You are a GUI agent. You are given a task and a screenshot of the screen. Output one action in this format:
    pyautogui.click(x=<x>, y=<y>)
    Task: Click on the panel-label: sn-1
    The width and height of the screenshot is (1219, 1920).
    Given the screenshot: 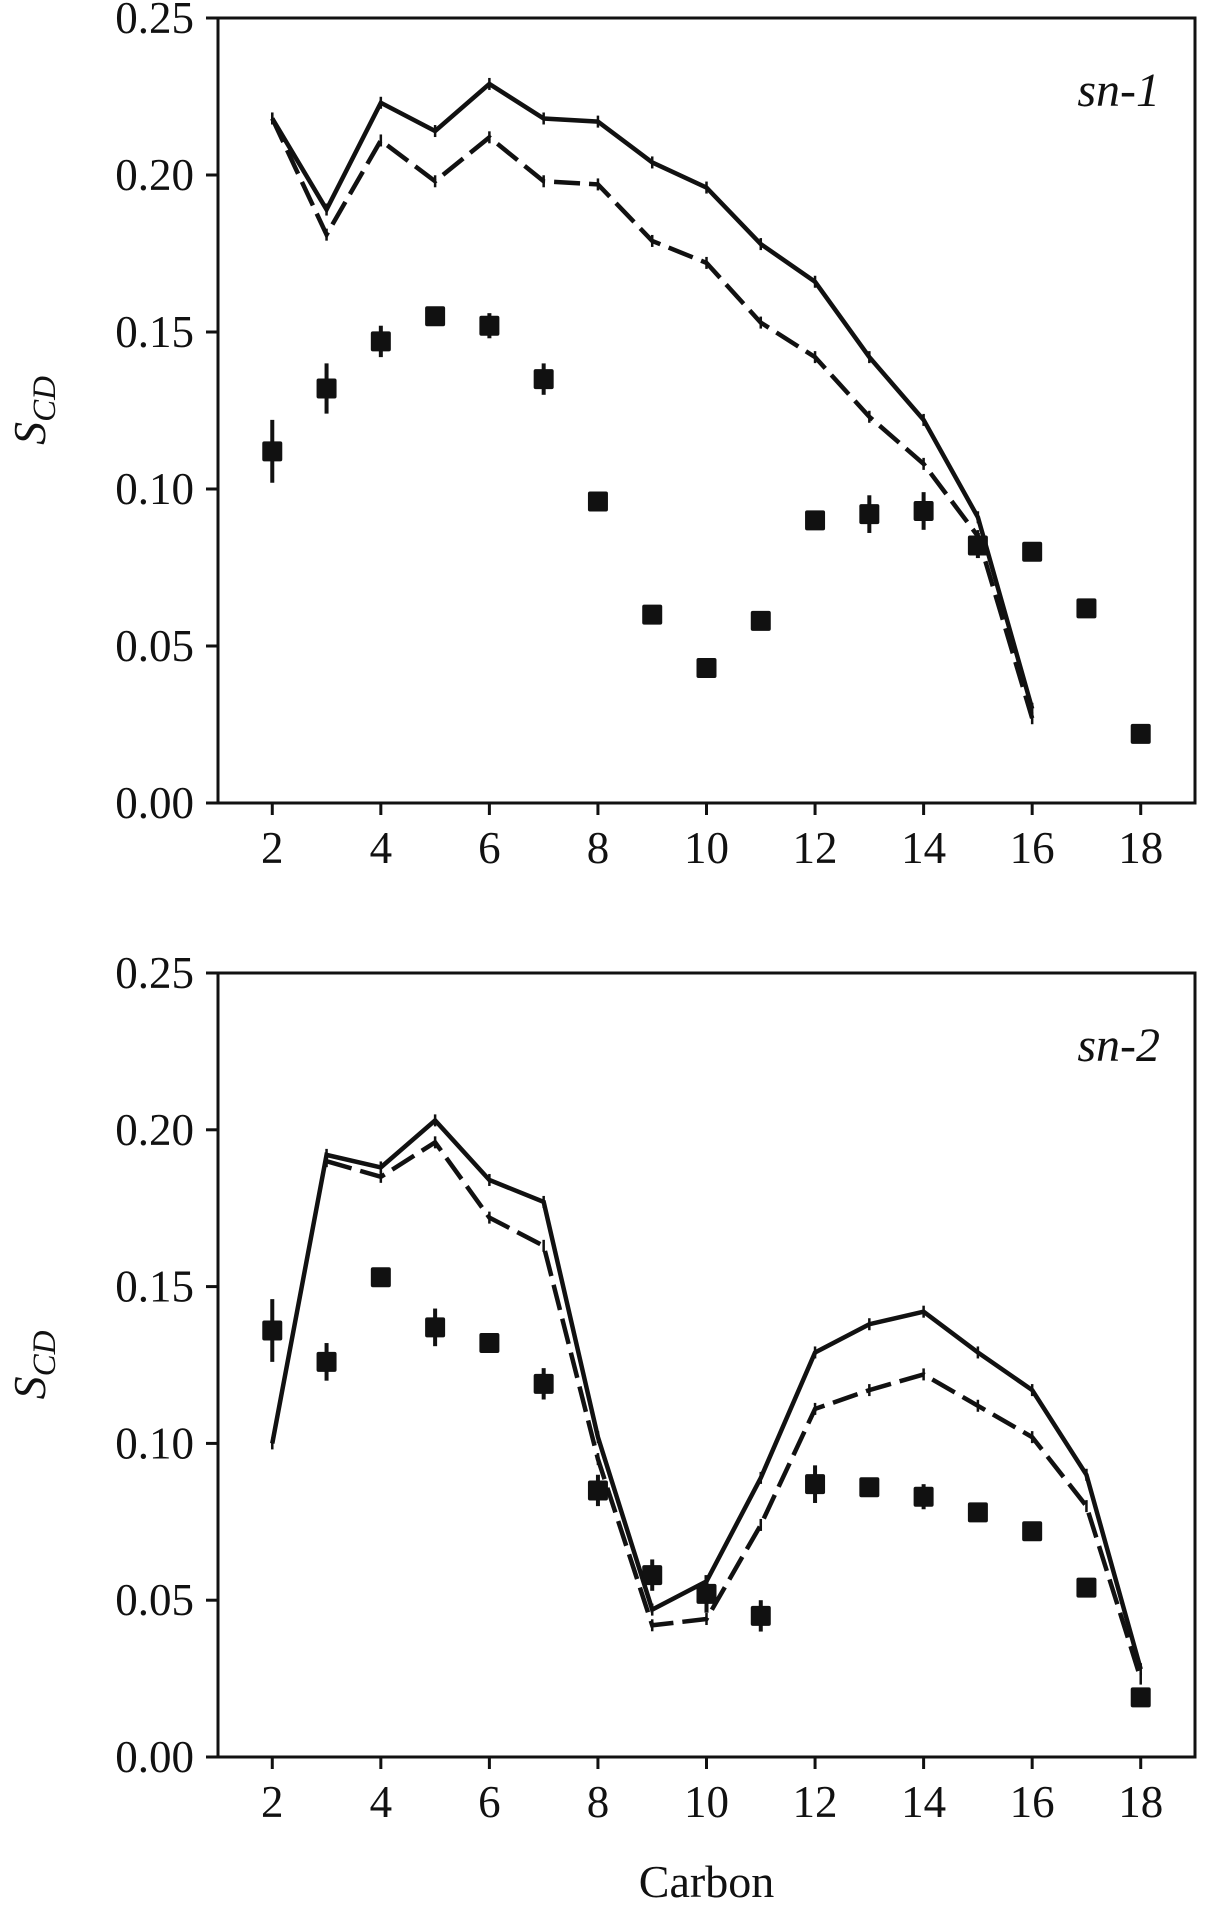 What is the action you would take?
    pyautogui.click(x=1118, y=90)
    